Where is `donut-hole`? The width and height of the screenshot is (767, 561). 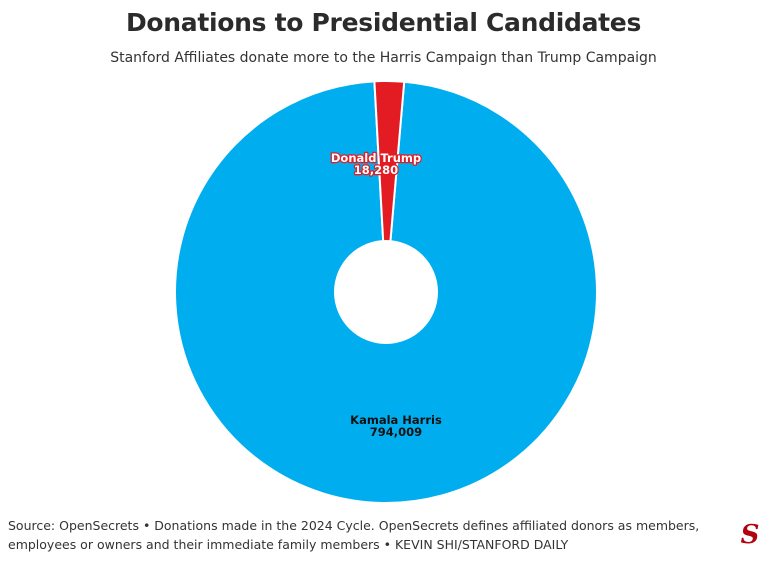
donut-hole is located at coordinates (386, 292).